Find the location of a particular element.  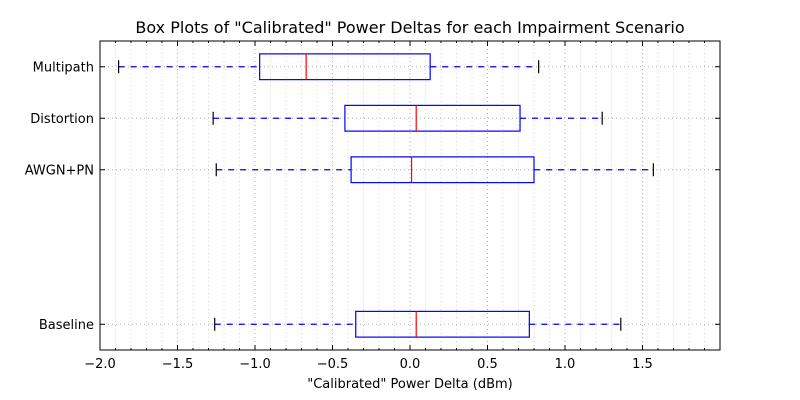

category-label-distortion: Distortion is located at coordinates (62, 119).